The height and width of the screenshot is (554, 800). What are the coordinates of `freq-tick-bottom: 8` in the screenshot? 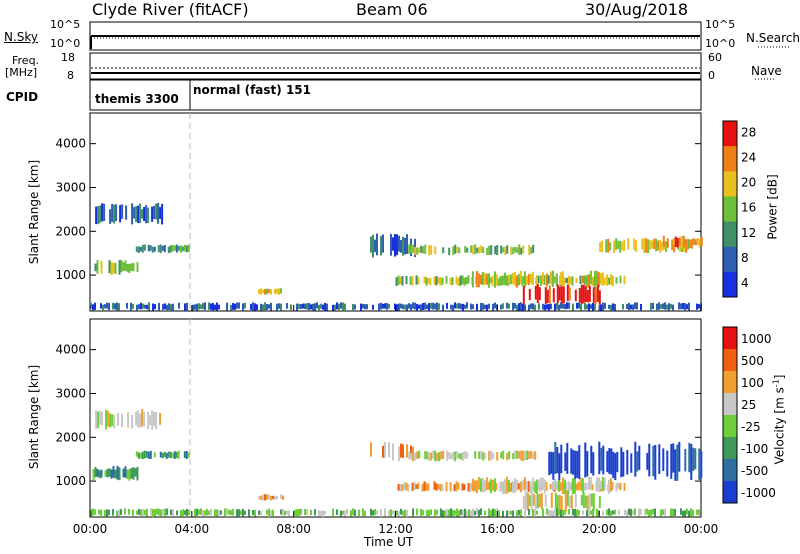 It's located at (70, 75).